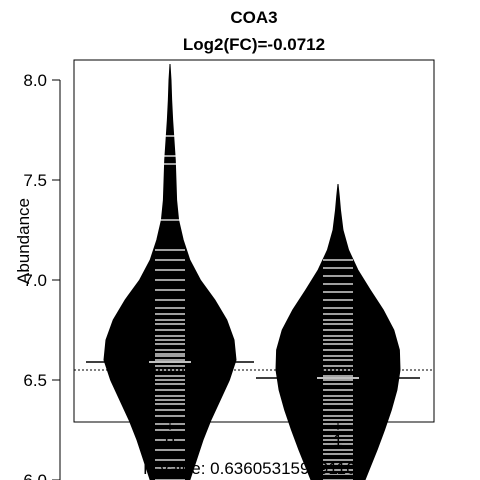 The width and height of the screenshot is (480, 480). What do you see at coordinates (254, 44) in the screenshot?
I see `chart-subtitle: Log2(FC)=-0.0712` at bounding box center [254, 44].